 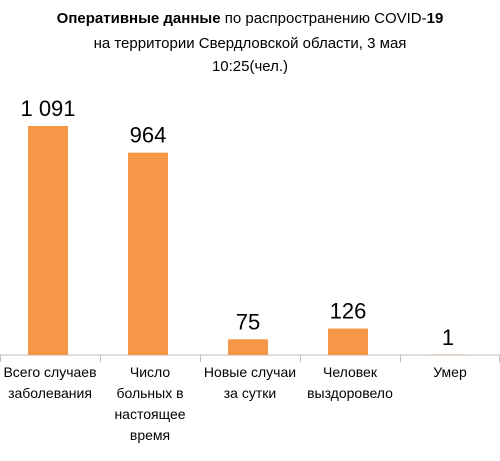 I want to click on x-tick-label: Умер, so click(x=450, y=372).